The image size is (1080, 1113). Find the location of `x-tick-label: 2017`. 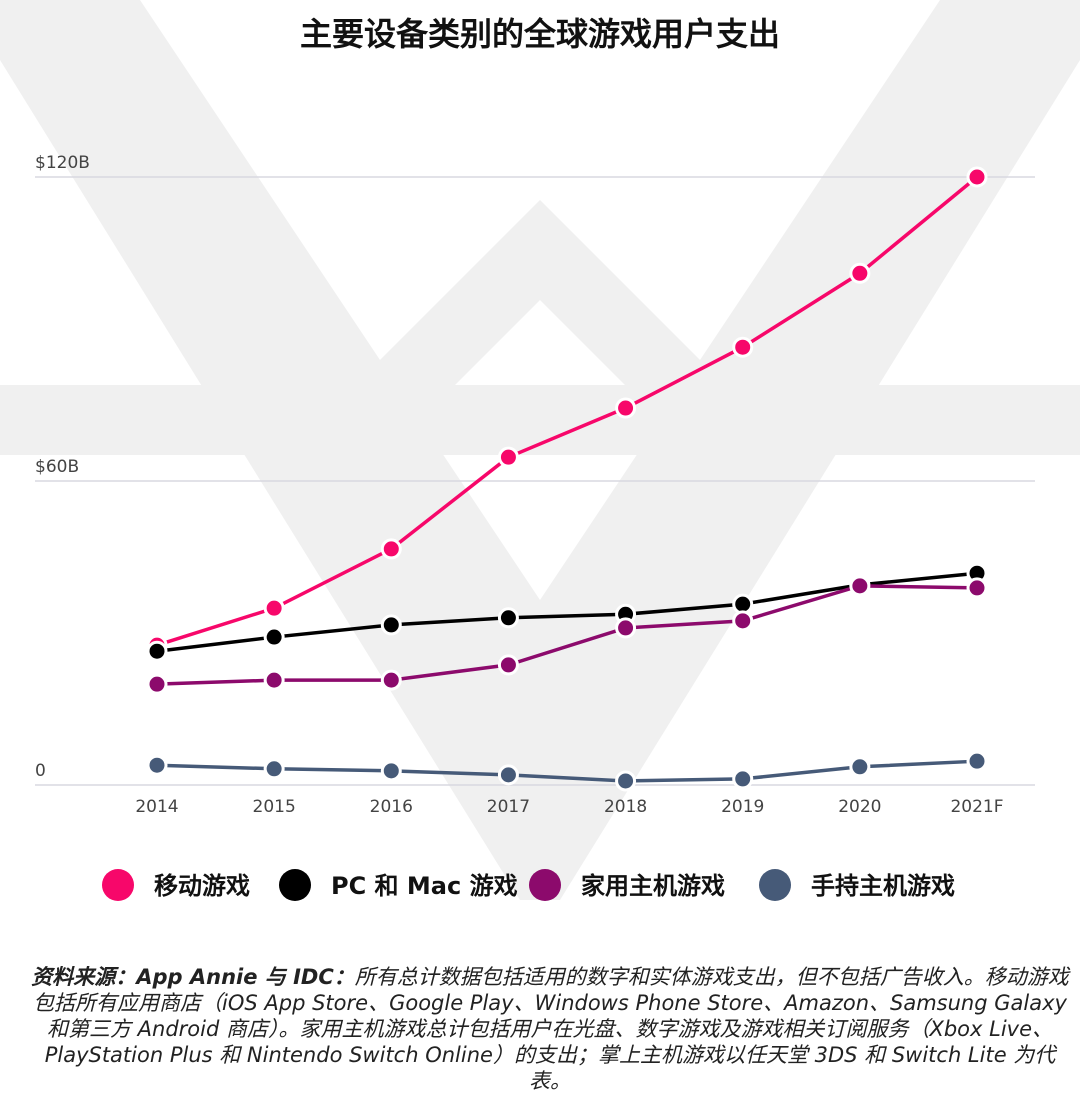

x-tick-label: 2017 is located at coordinates (508, 807).